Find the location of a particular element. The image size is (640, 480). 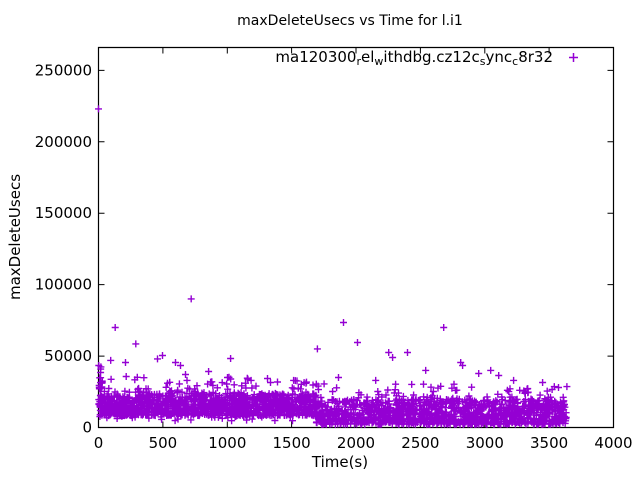

x-tick-label-6: 3000 is located at coordinates (485, 443).